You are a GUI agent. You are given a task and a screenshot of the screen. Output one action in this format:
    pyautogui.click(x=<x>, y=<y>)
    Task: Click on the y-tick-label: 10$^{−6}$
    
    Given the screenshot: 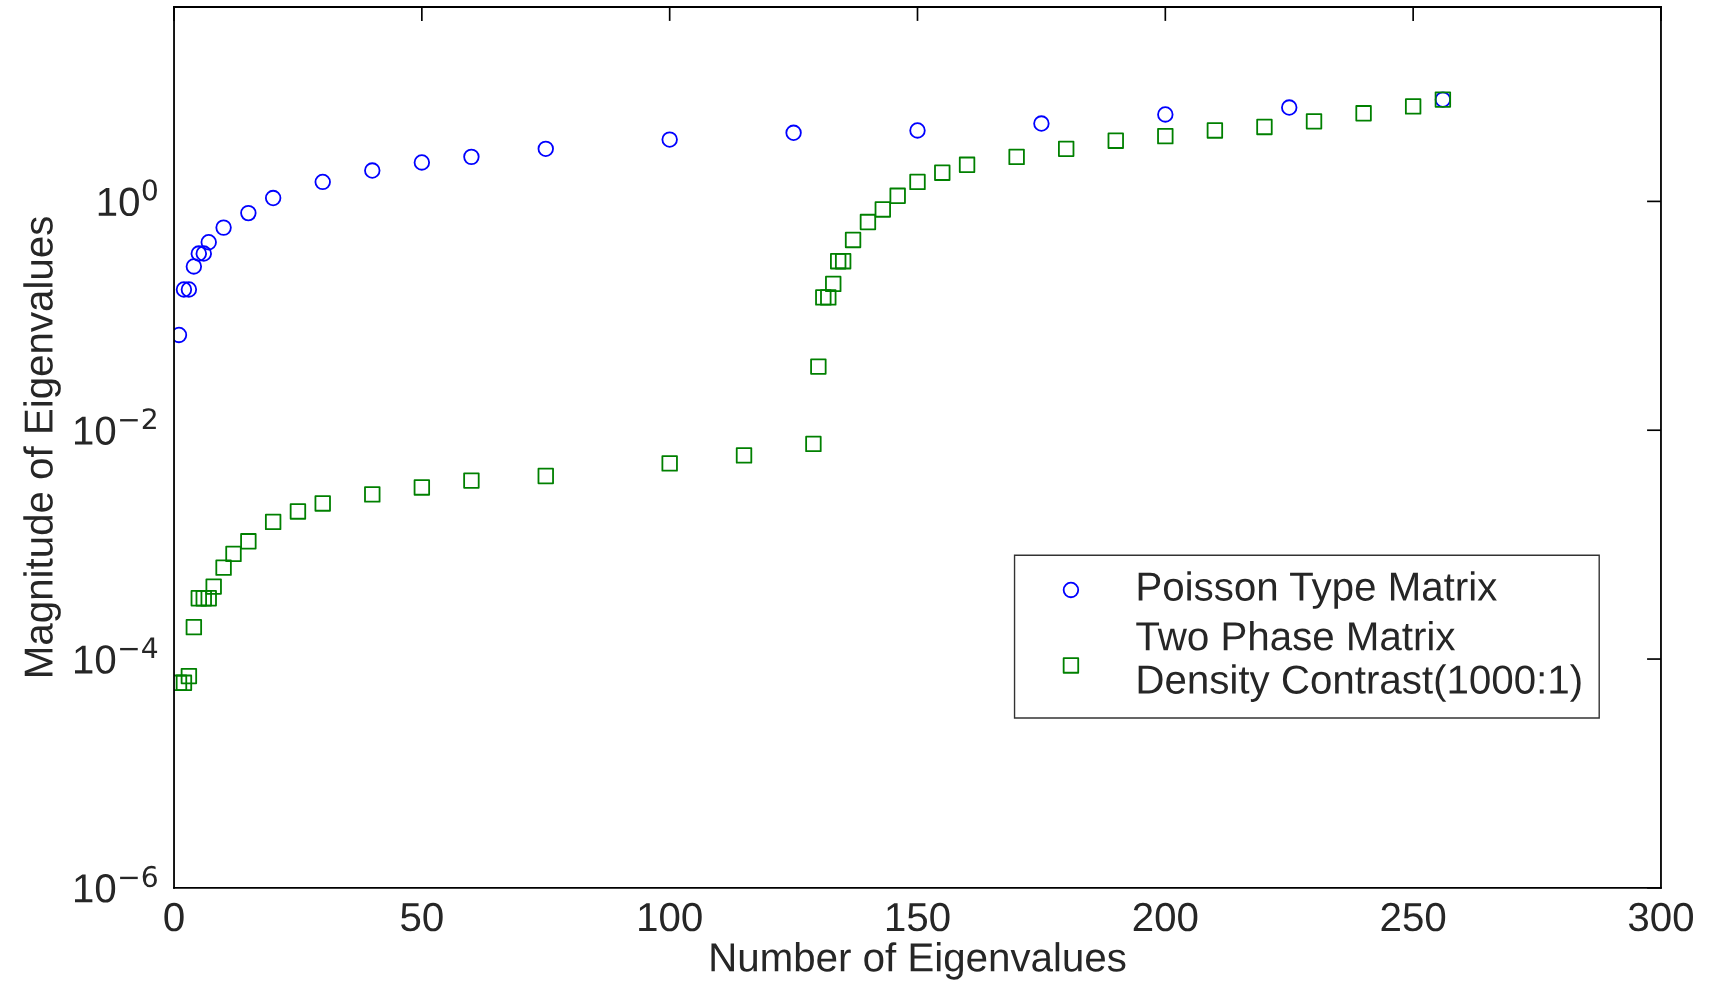 What is the action you would take?
    pyautogui.click(x=116, y=884)
    